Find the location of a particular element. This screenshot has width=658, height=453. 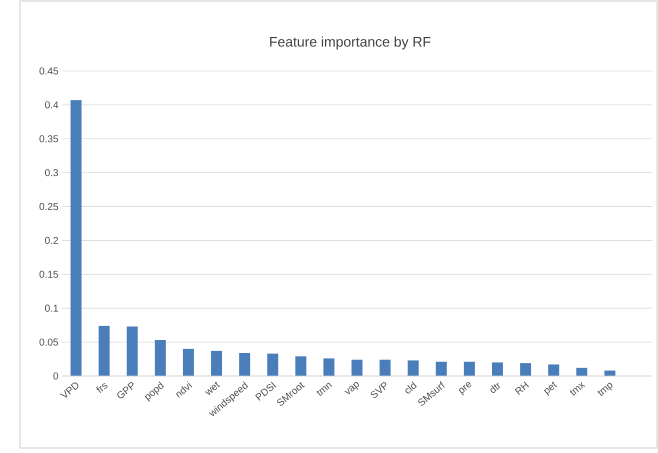

y-tick-label: 0.25 is located at coordinates (48, 206).